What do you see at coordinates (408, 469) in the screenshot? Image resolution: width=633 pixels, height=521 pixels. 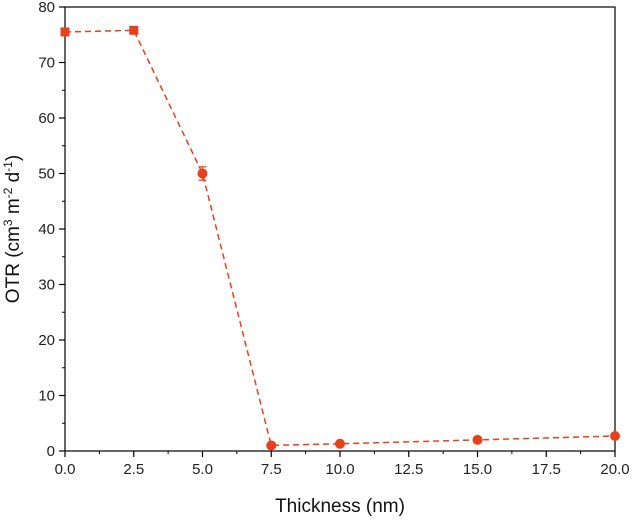 I see `x-tick-label: 12.5` at bounding box center [408, 469].